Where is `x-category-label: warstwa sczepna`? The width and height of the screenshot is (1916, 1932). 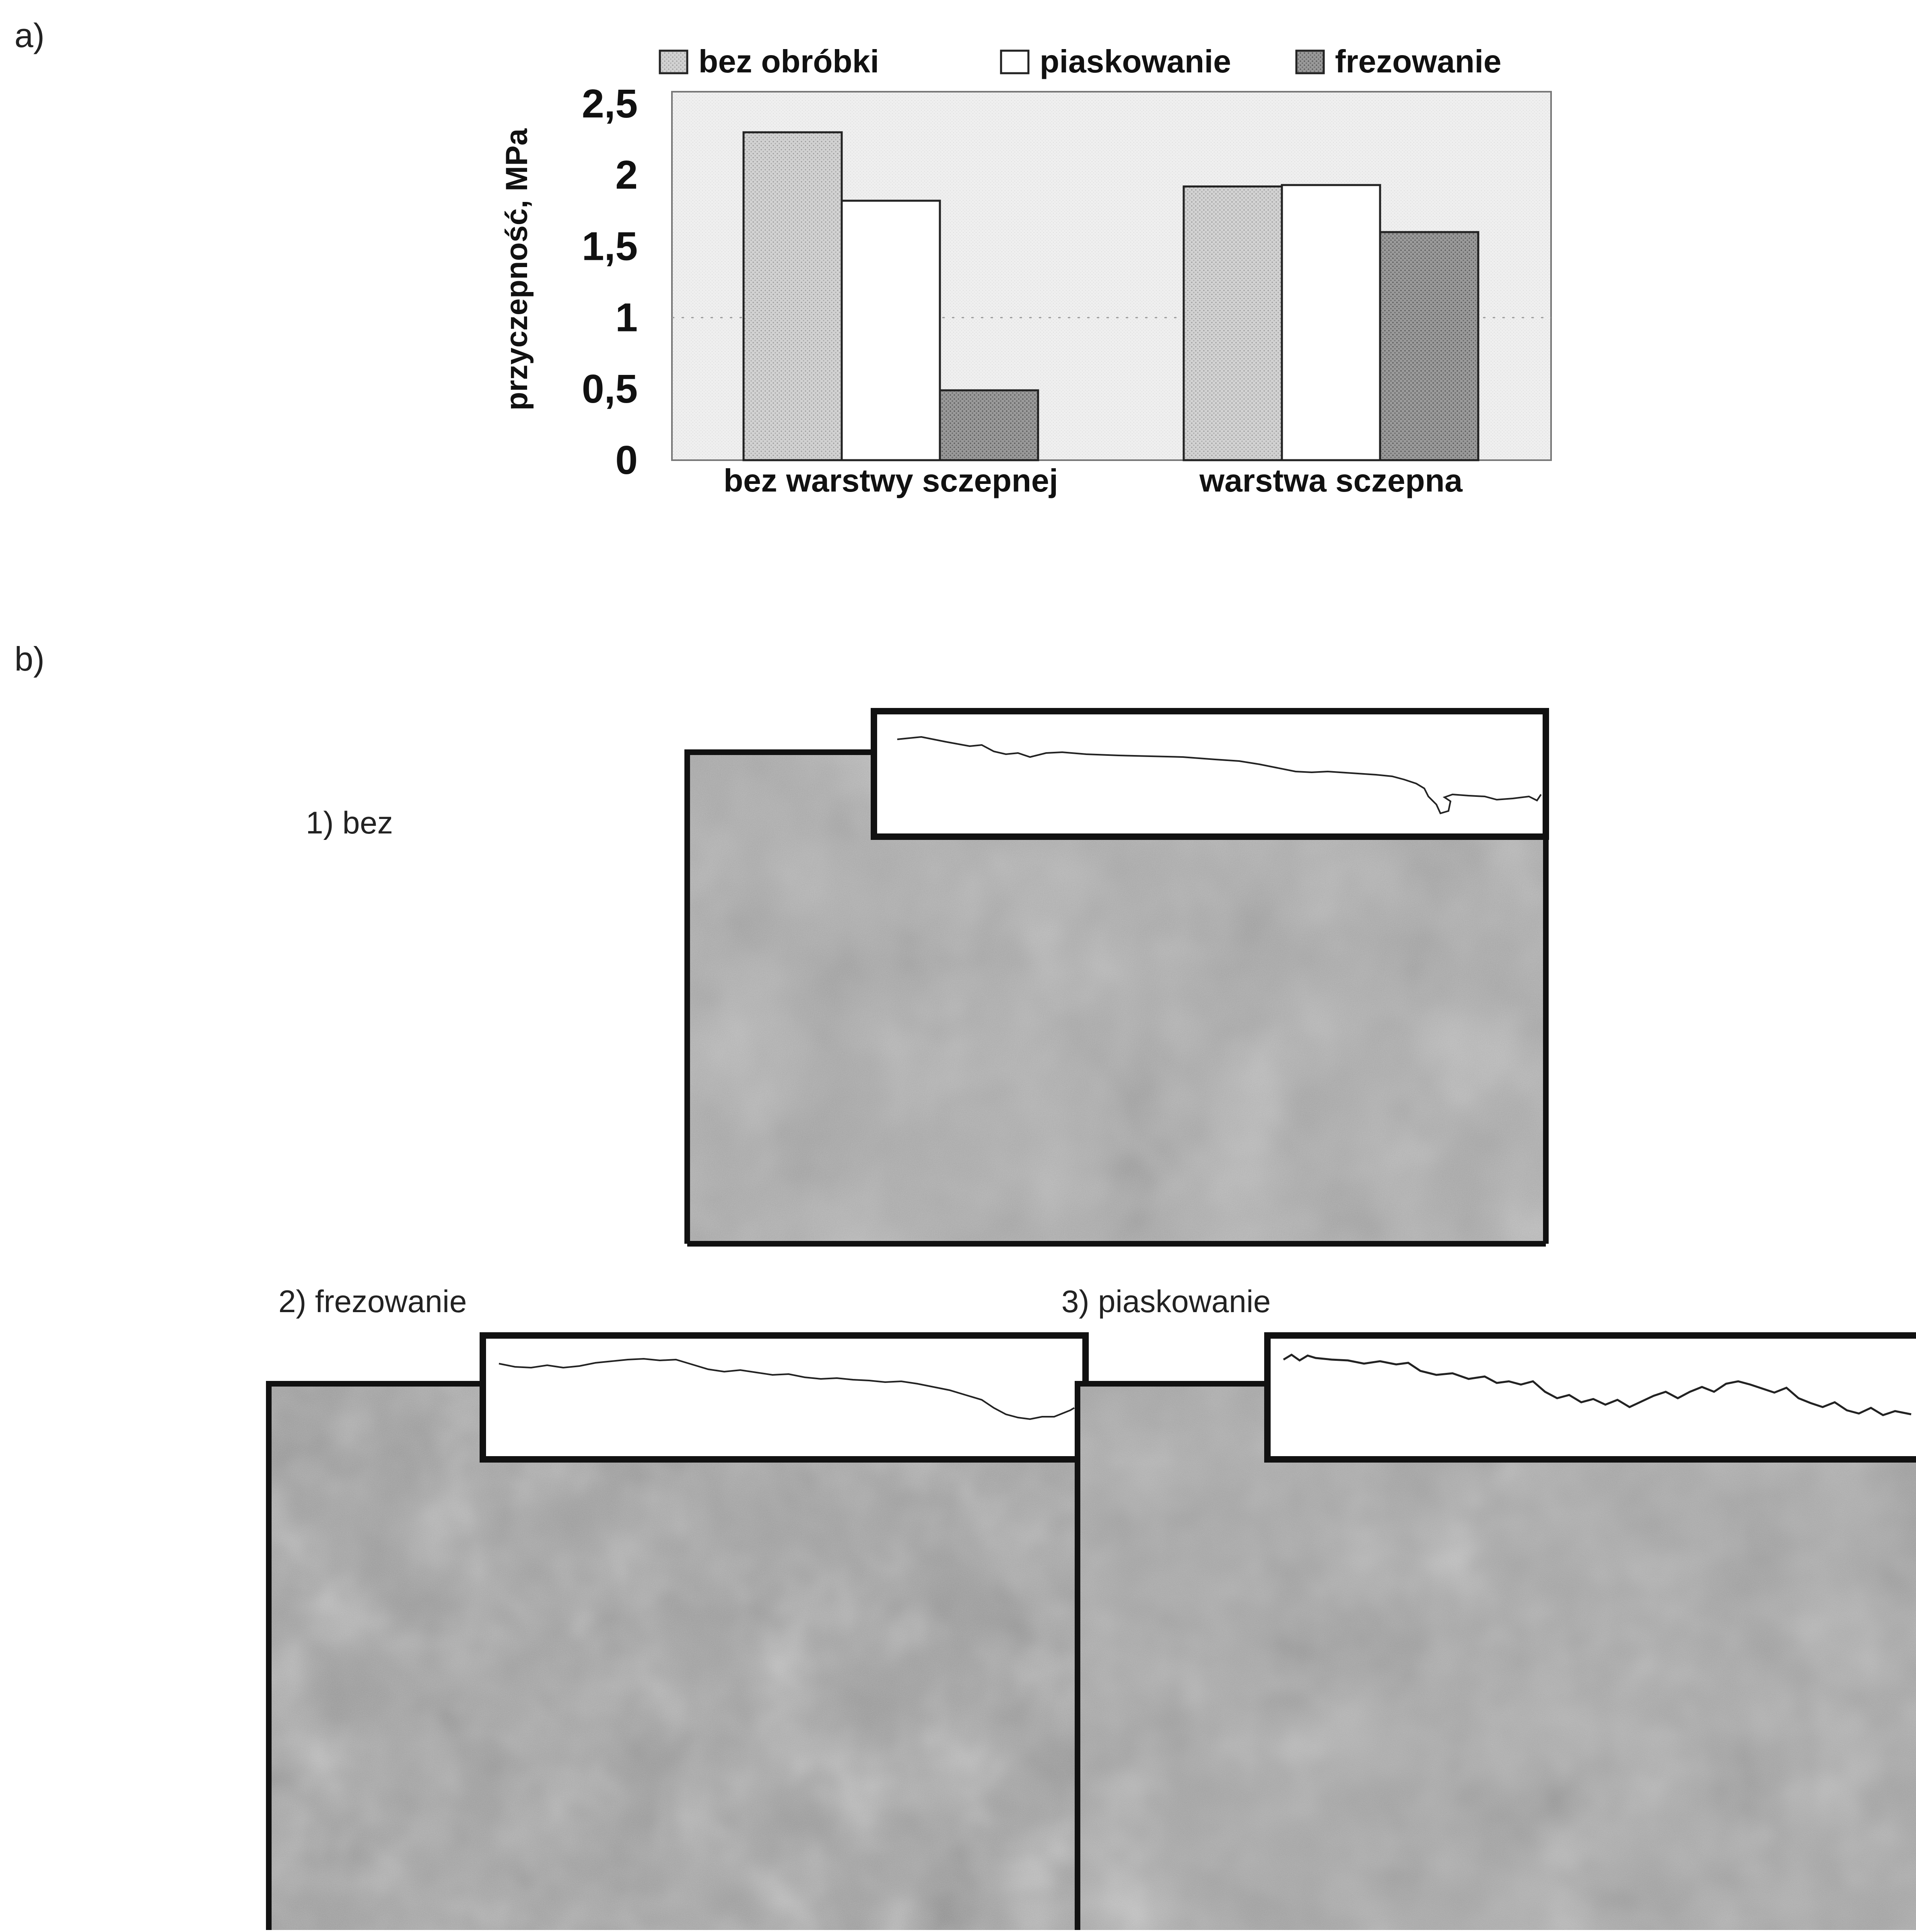 x-category-label: warstwa sczepna is located at coordinates (1331, 480).